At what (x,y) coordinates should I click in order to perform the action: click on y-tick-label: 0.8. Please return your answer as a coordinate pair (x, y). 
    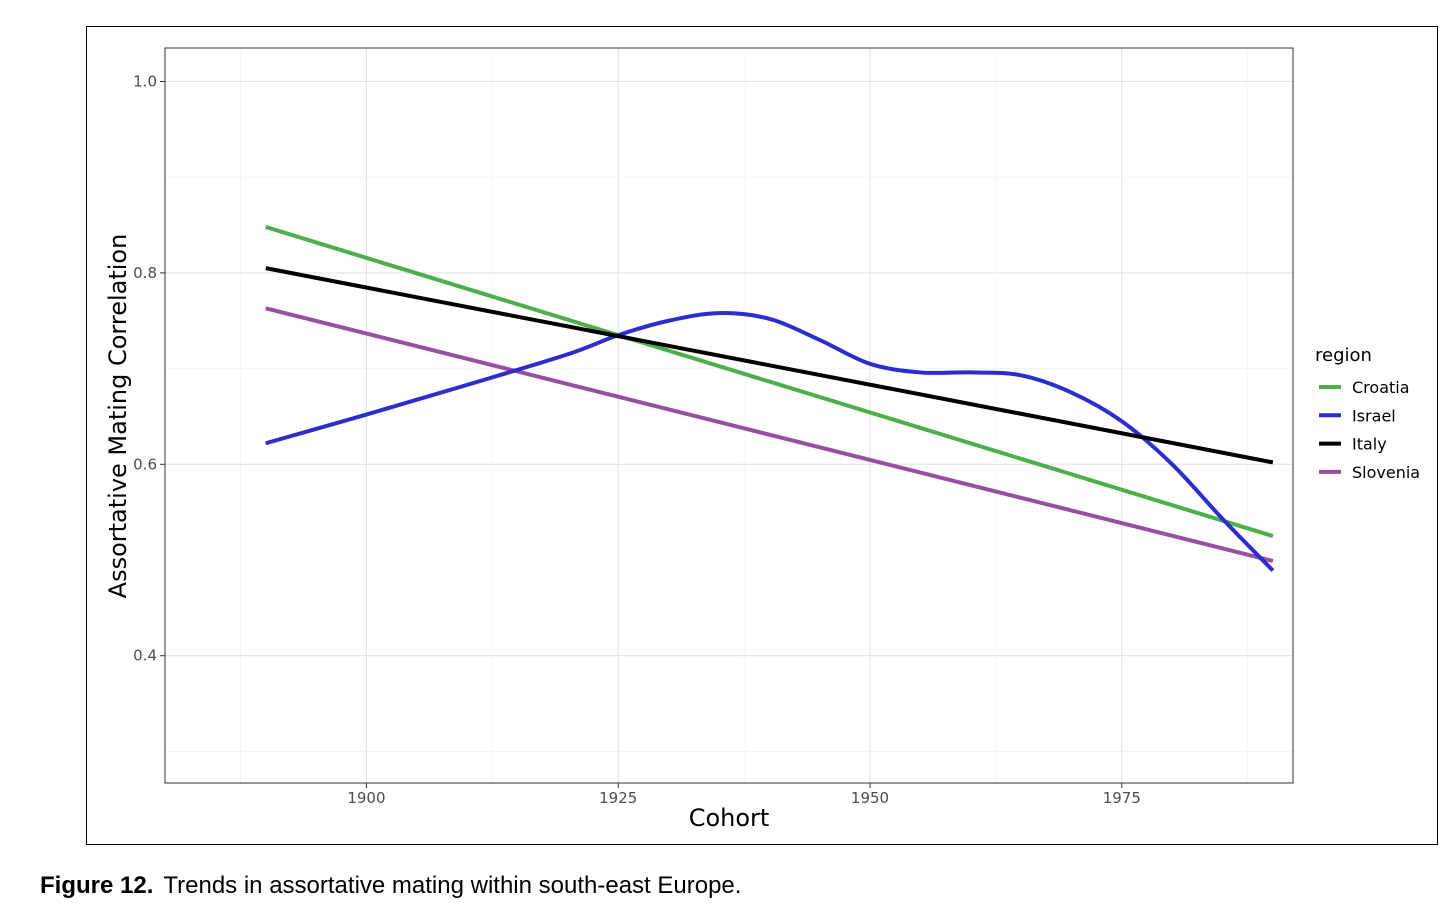
    Looking at the image, I should click on (145, 273).